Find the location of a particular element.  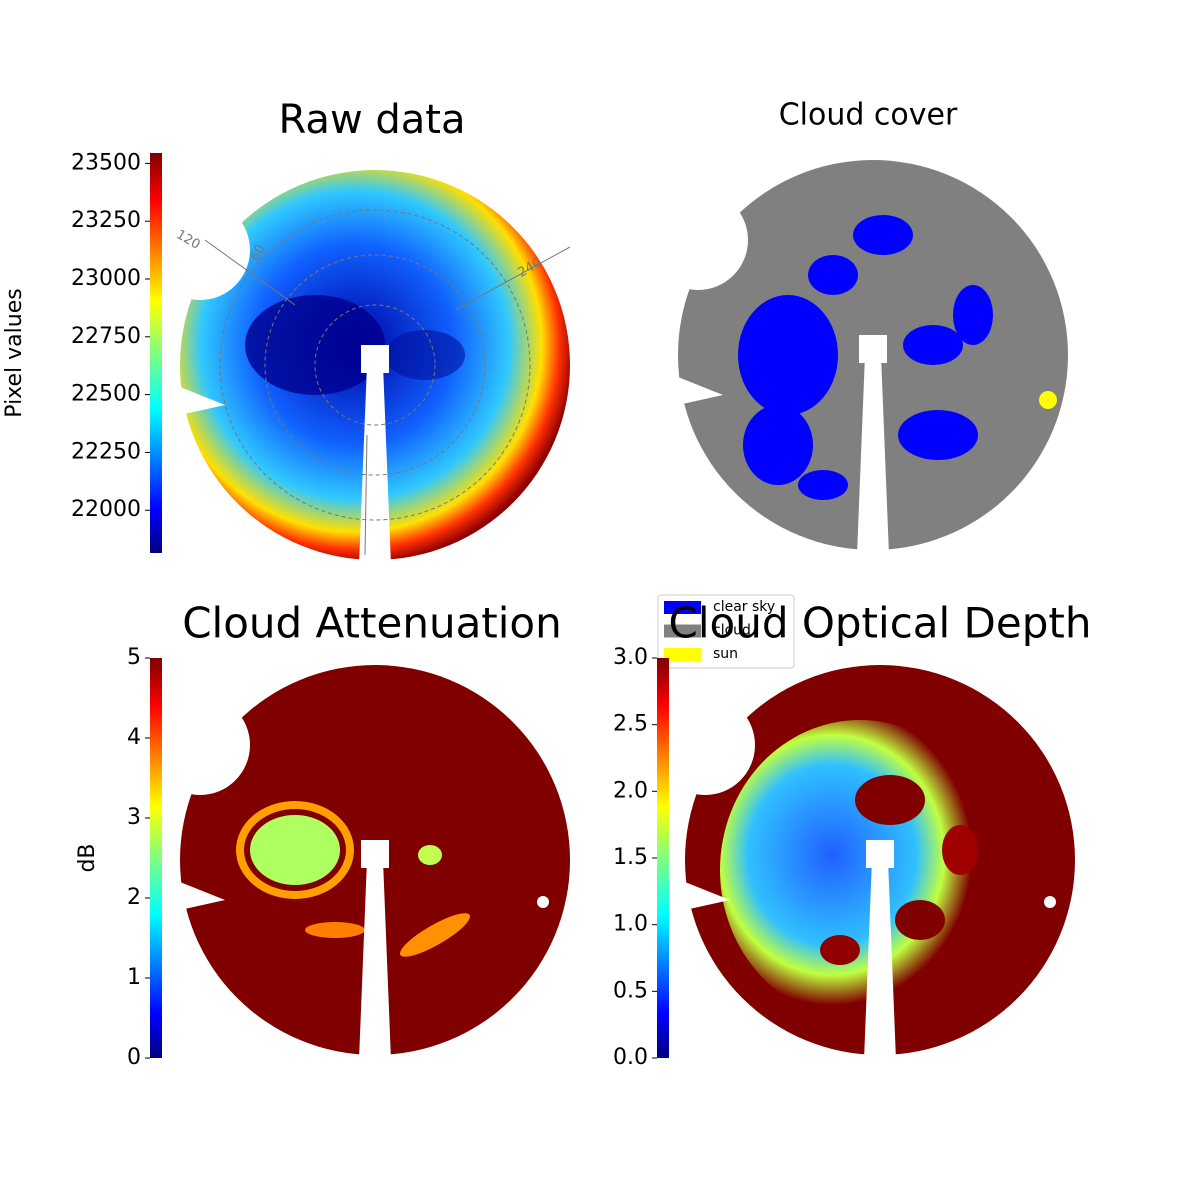

colorbar-tick-label: 2 is located at coordinates (134, 897).